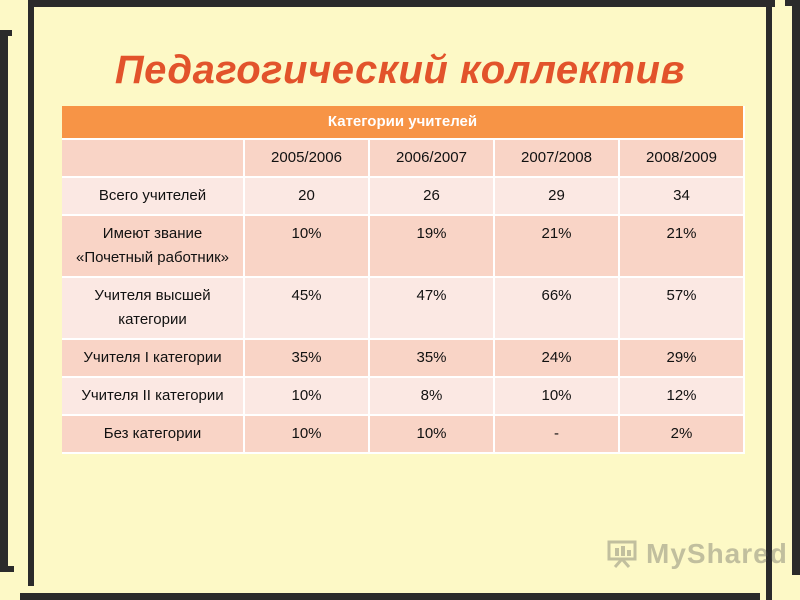 This screenshot has height=600, width=800. Describe the element at coordinates (31, 293) in the screenshot. I see `frame-line-left-inner` at that location.